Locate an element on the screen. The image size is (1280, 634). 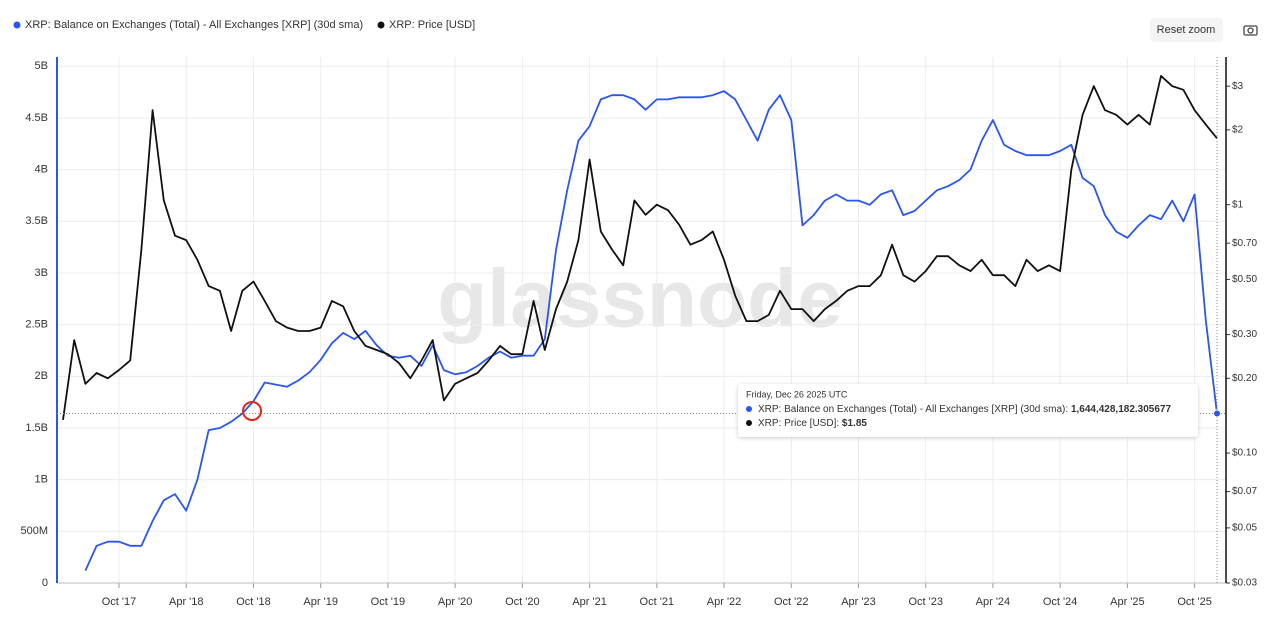
camera-icon is located at coordinates (1250, 30).